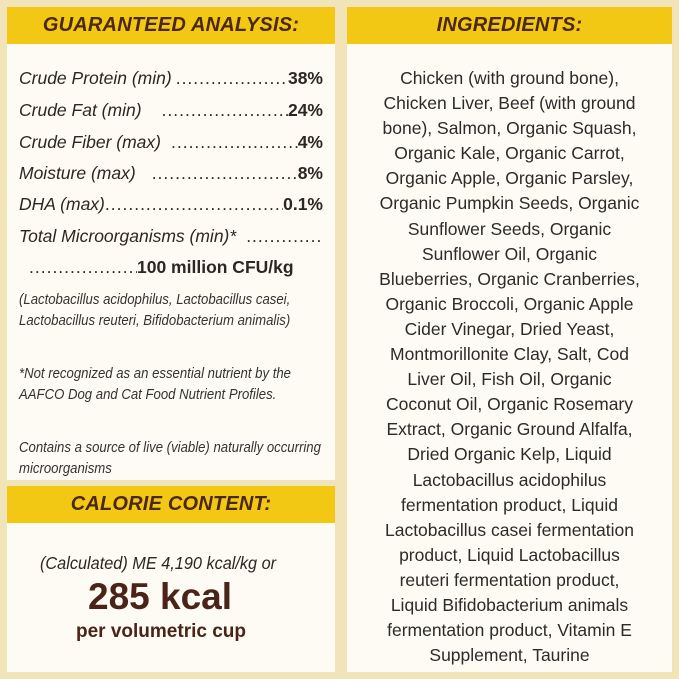 This screenshot has width=679, height=679. Describe the element at coordinates (161, 631) in the screenshot. I see `calorie-per-cup: per volumetric cup` at that location.